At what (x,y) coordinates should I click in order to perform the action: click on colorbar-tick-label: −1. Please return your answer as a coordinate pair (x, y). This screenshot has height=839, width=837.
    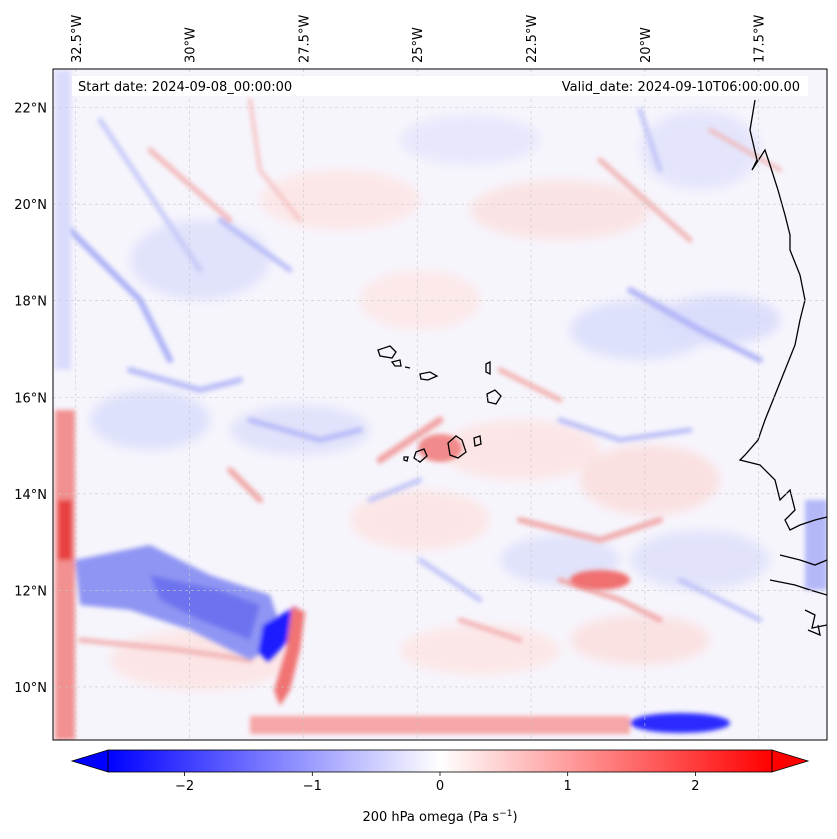
    Looking at the image, I should click on (312, 786).